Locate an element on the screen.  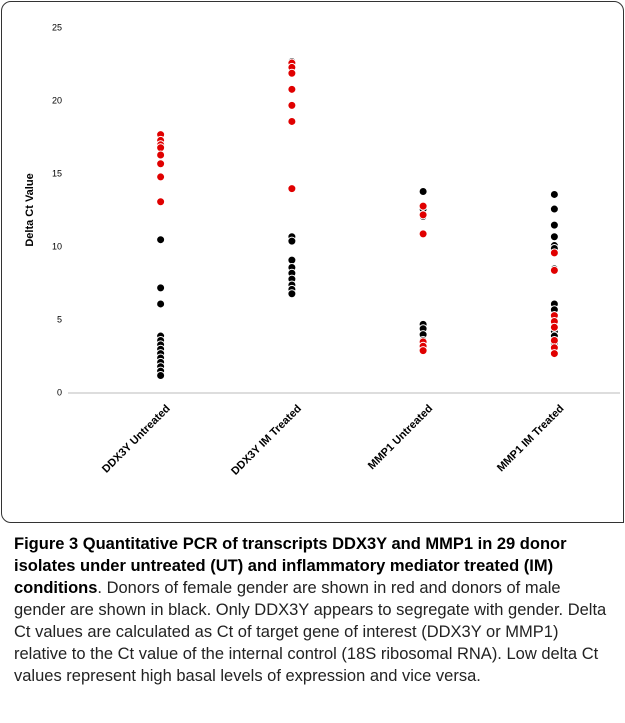
y-axis-label: Delta Ct Value is located at coordinates (30, 209).